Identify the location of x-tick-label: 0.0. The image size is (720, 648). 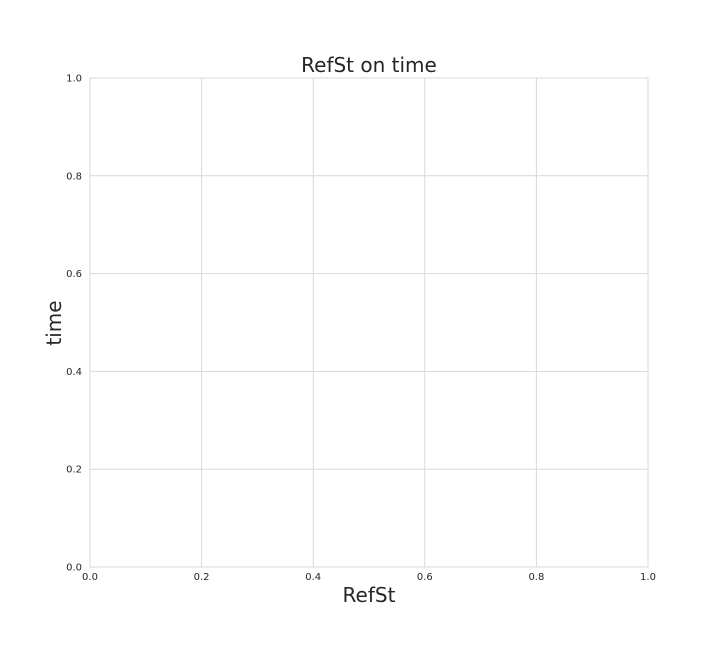
(90, 577).